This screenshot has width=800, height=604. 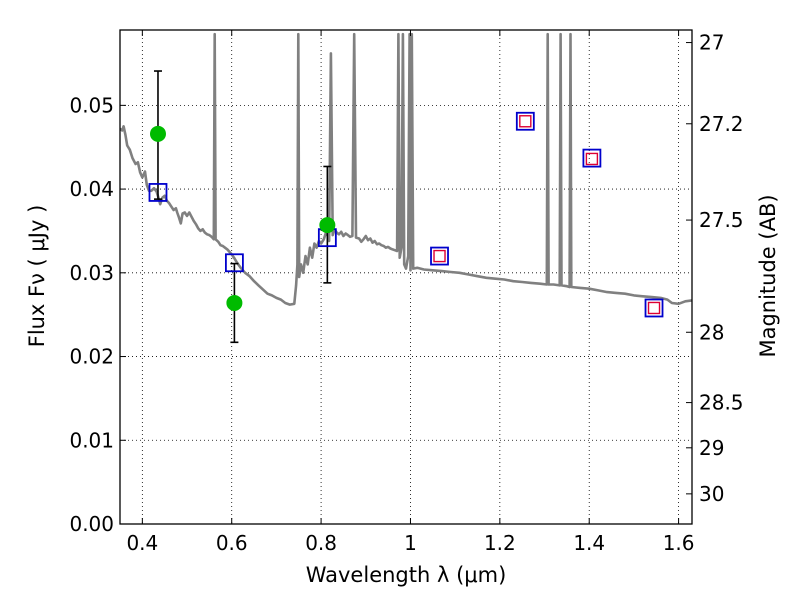 What do you see at coordinates (711, 494) in the screenshot?
I see `right-tick-label: 30` at bounding box center [711, 494].